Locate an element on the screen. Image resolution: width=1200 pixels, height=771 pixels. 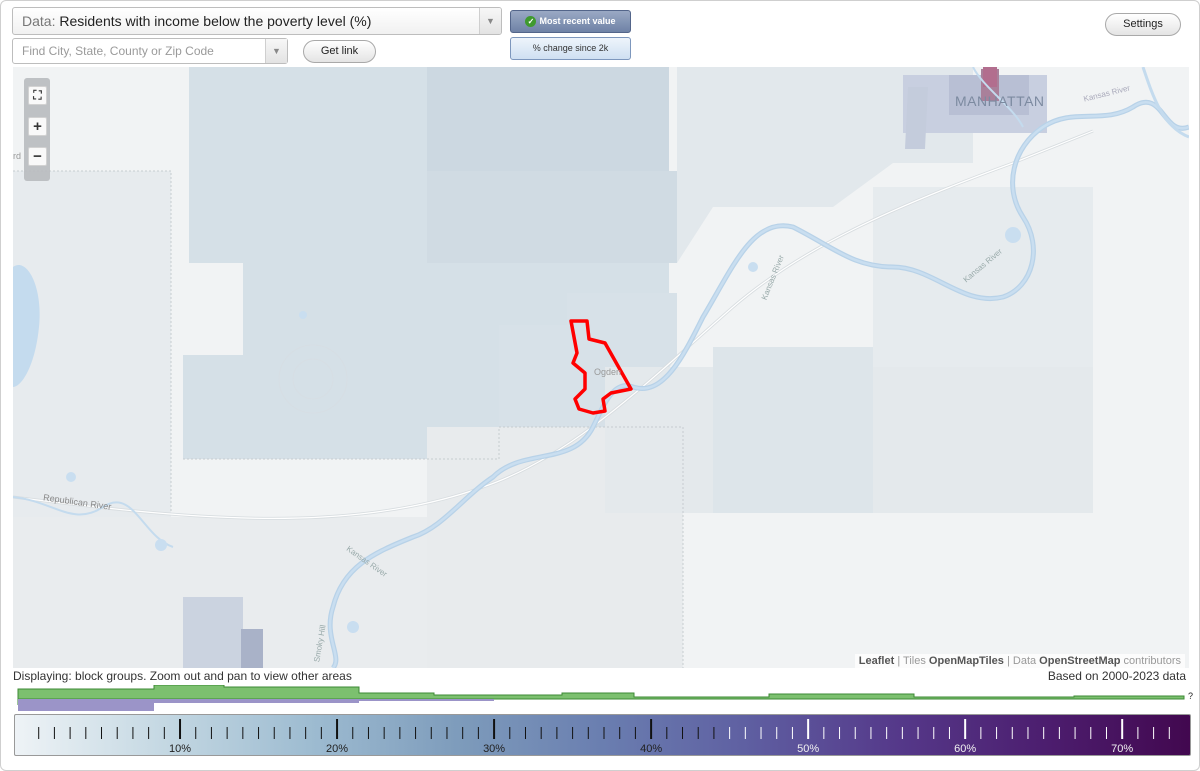
search-input is located at coordinates (138, 51).